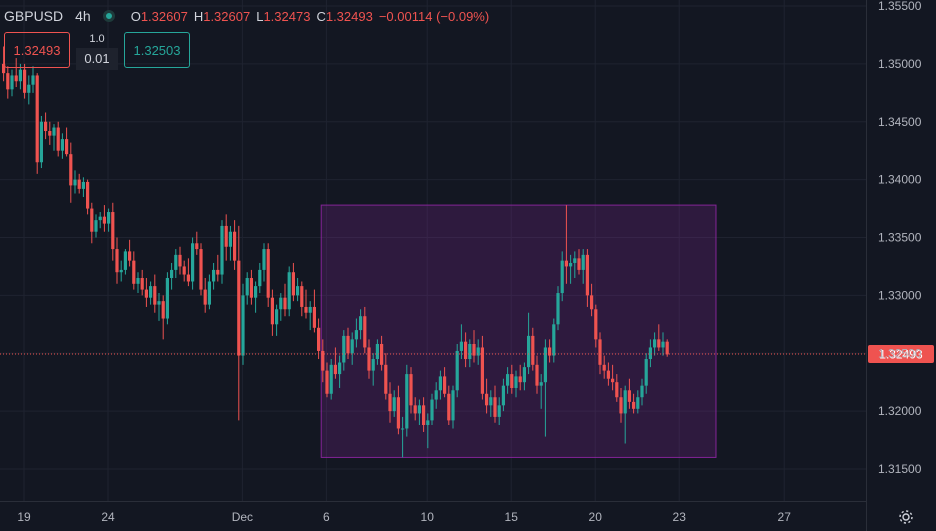 The height and width of the screenshot is (531, 936). Describe the element at coordinates (900, 64) in the screenshot. I see `price-tick-label: 1.35000` at that location.